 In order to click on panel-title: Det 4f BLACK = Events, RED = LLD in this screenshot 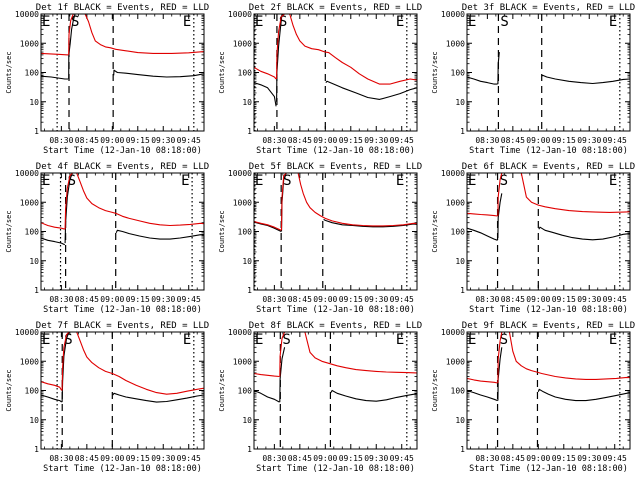, I will do `click(122, 167)`.